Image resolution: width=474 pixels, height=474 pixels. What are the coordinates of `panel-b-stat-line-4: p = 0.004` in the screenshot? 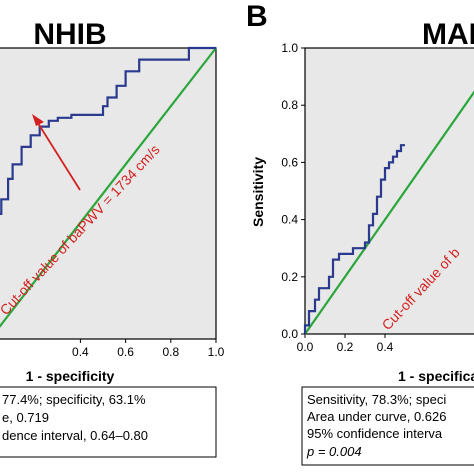 It's located at (334, 451).